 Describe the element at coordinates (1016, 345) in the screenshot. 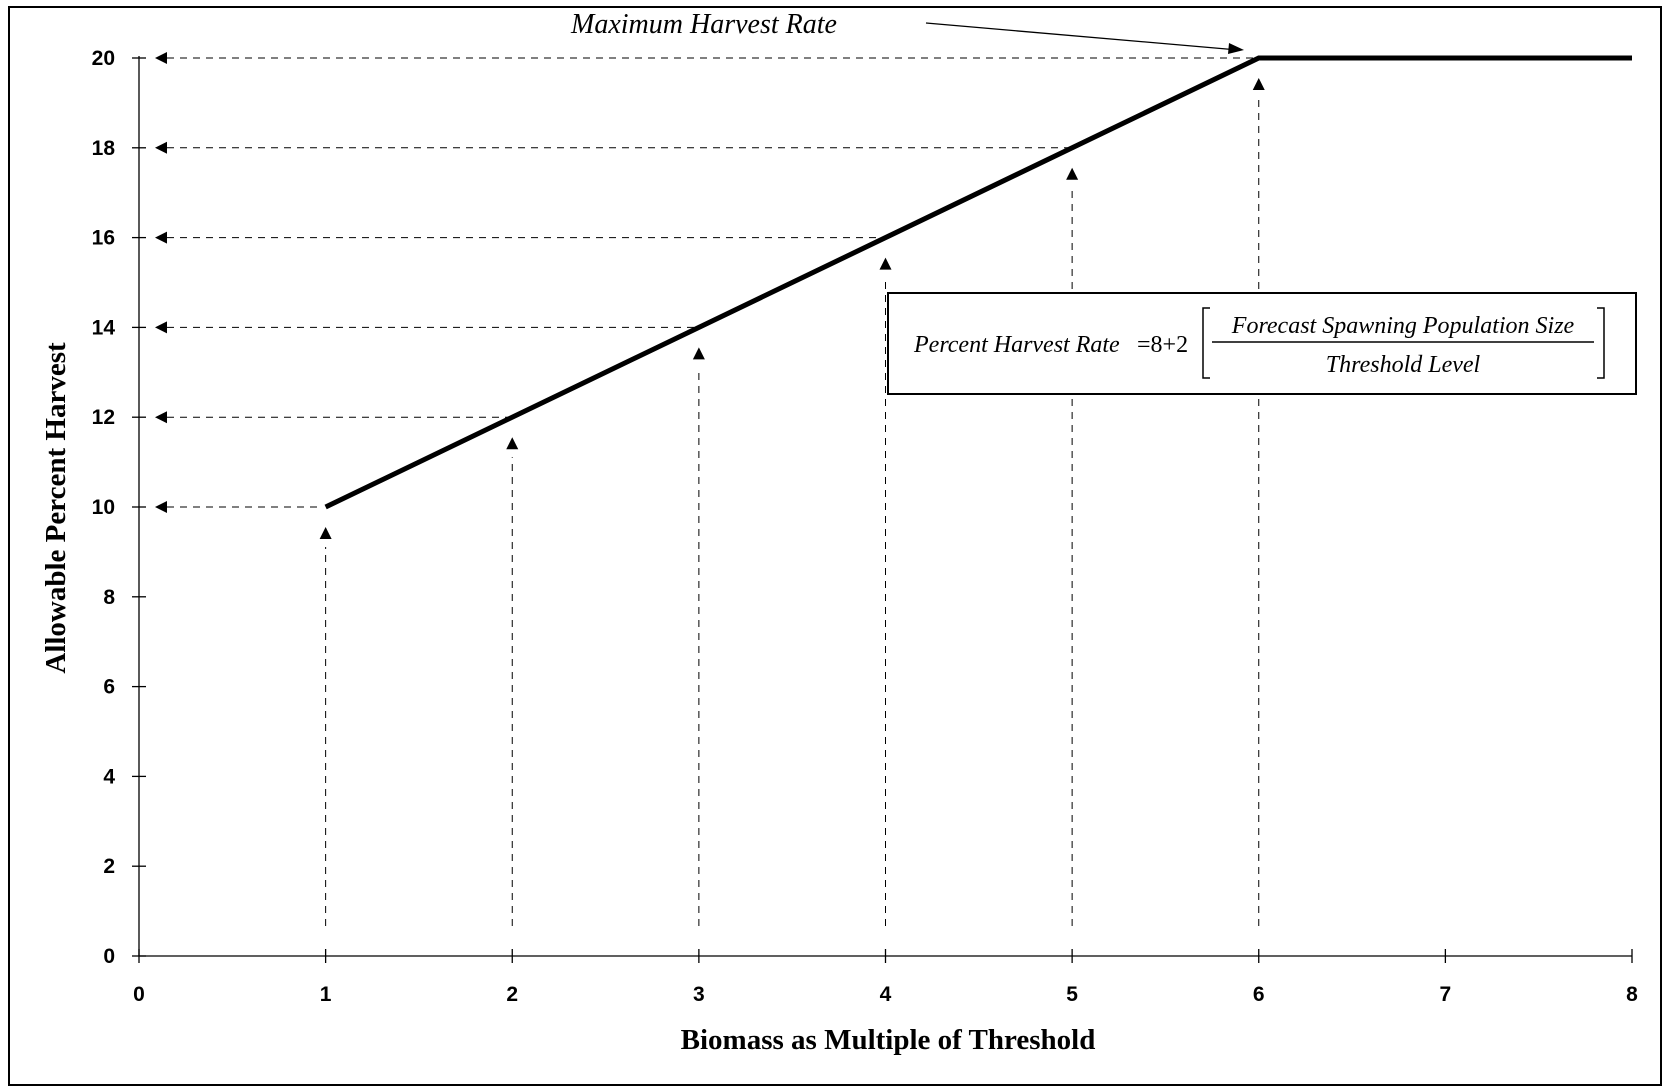

I see `formula-lhs: Percent Harvest Rate` at that location.